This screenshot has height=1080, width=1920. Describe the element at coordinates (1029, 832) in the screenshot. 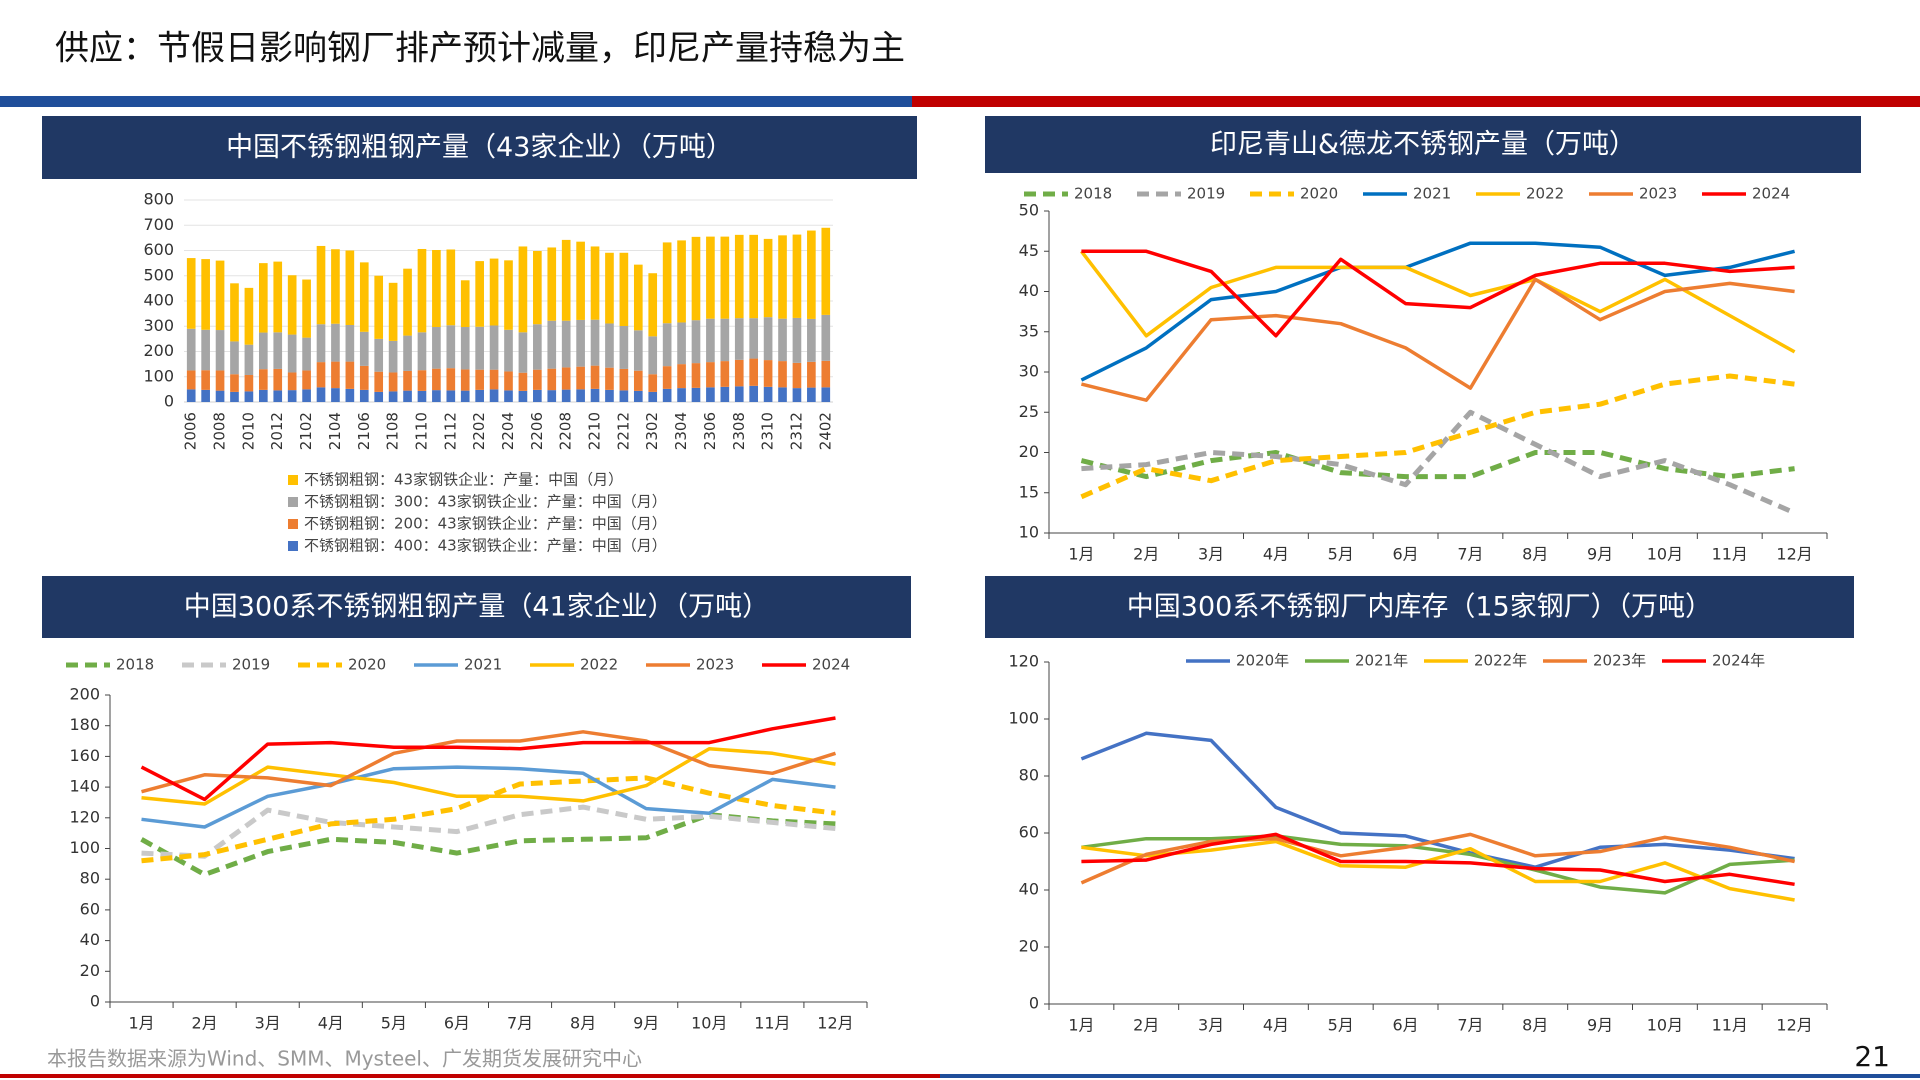

I see `y-tick-label: 60` at that location.